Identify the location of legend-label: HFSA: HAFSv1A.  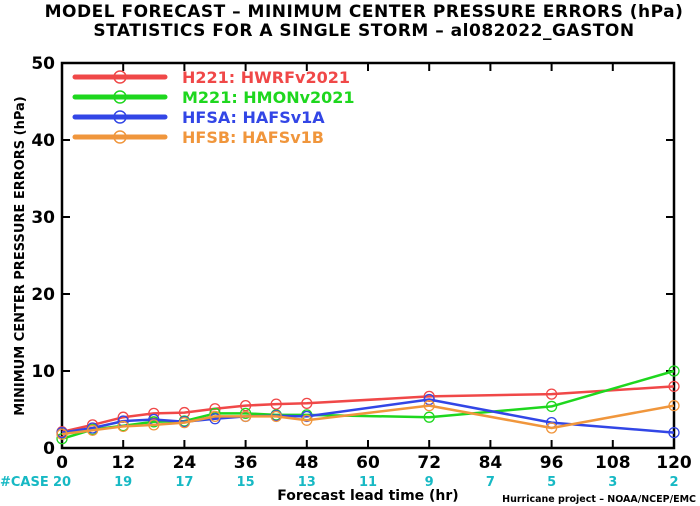
(253, 117).